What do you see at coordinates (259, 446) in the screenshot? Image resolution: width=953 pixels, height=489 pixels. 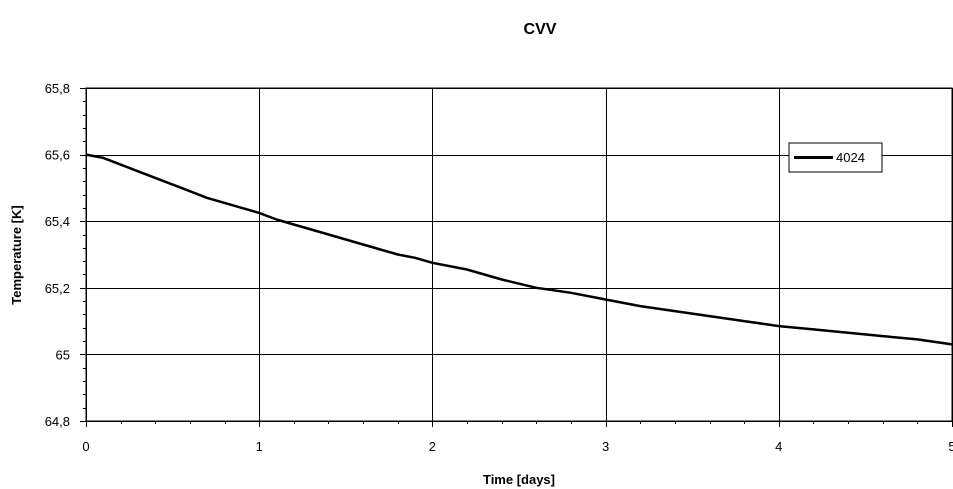 I see `x-tick-label: 1` at bounding box center [259, 446].